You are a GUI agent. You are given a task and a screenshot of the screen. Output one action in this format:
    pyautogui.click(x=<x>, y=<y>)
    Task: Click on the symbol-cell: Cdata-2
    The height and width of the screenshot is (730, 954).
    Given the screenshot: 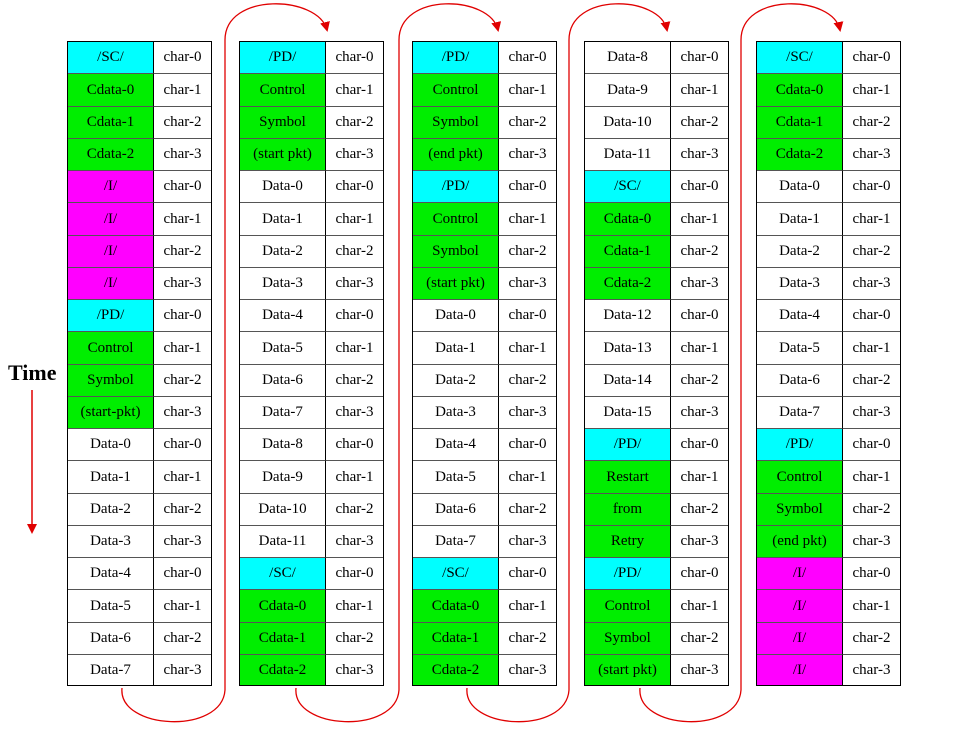 What is the action you would take?
    pyautogui.click(x=628, y=284)
    